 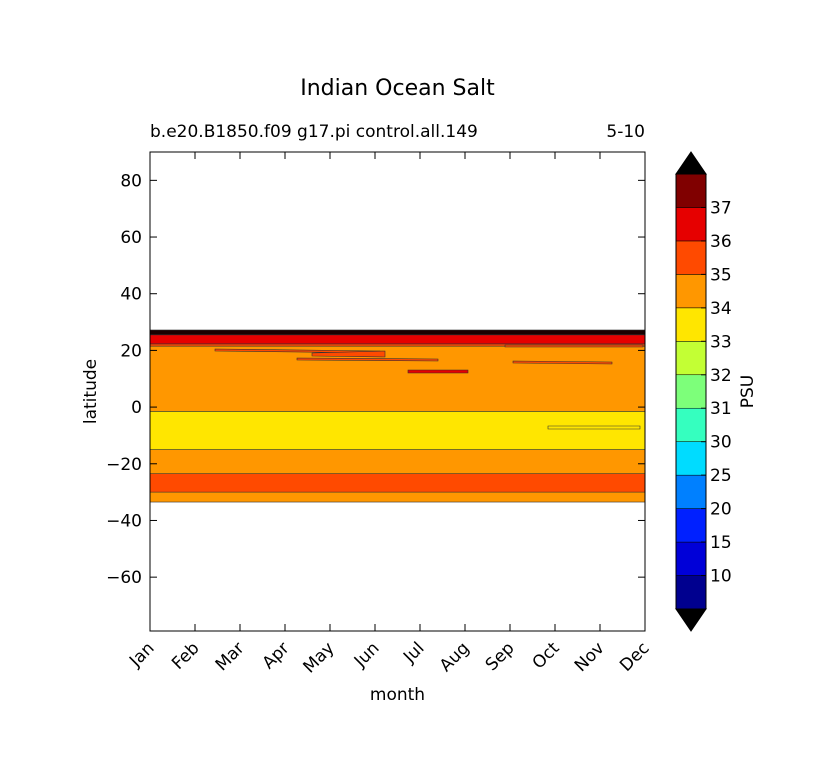 What do you see at coordinates (397, 88) in the screenshot?
I see `chart-title: Indian Ocean Salt` at bounding box center [397, 88].